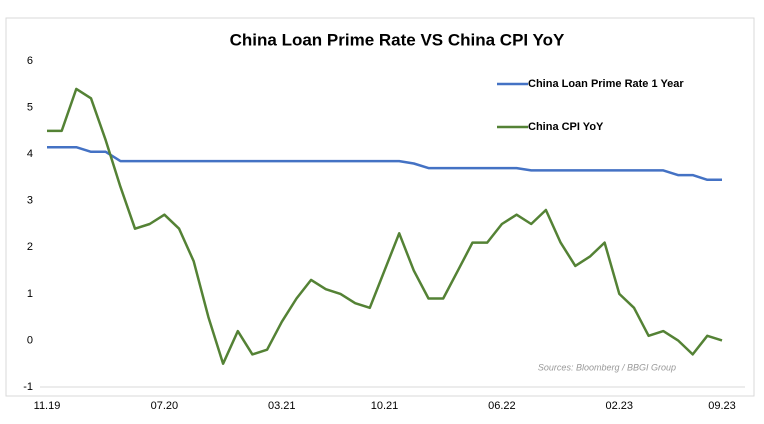  I want to click on y-tick-label: 0, so click(30, 340).